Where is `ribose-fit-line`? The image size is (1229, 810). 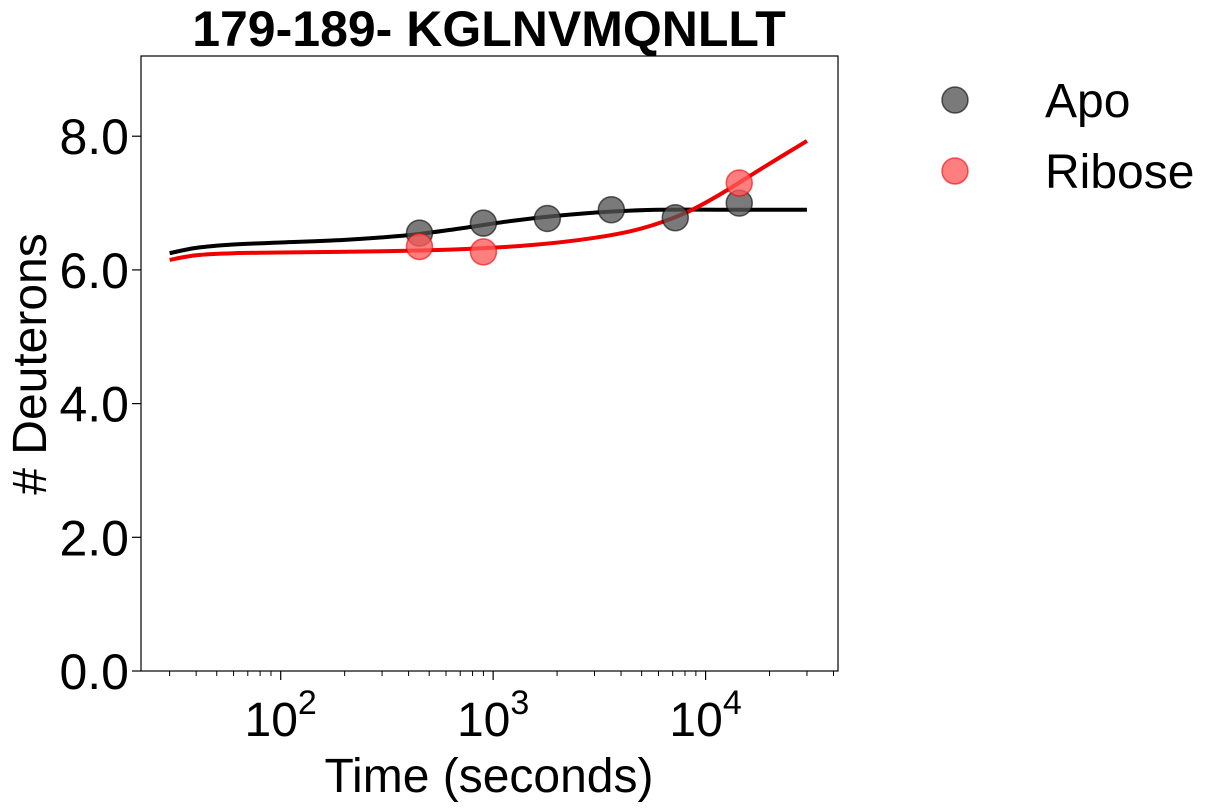
ribose-fit-line is located at coordinates (488, 200).